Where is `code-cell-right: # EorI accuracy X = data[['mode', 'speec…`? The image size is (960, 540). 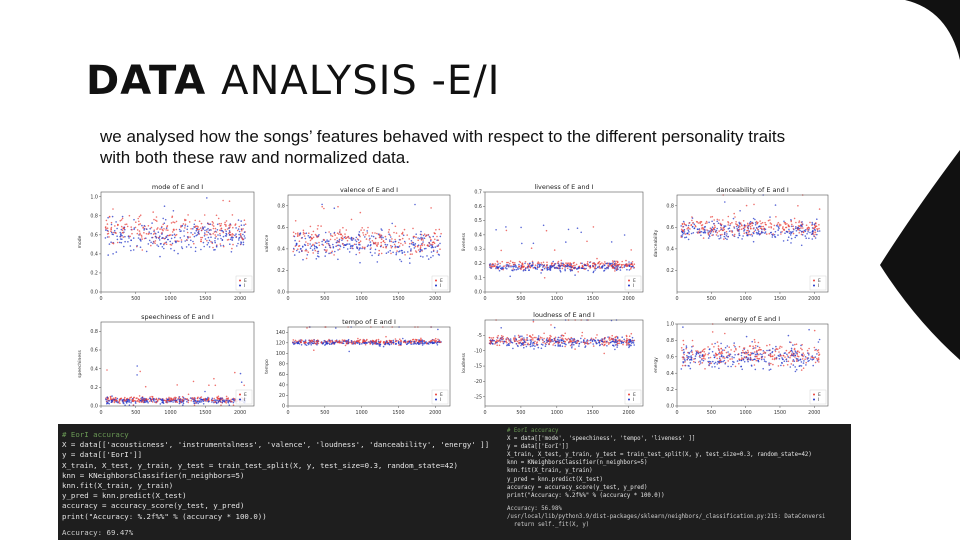
code-cell-right: # EorI accuracy X = data[['mode', 'speec… is located at coordinates (677, 482).